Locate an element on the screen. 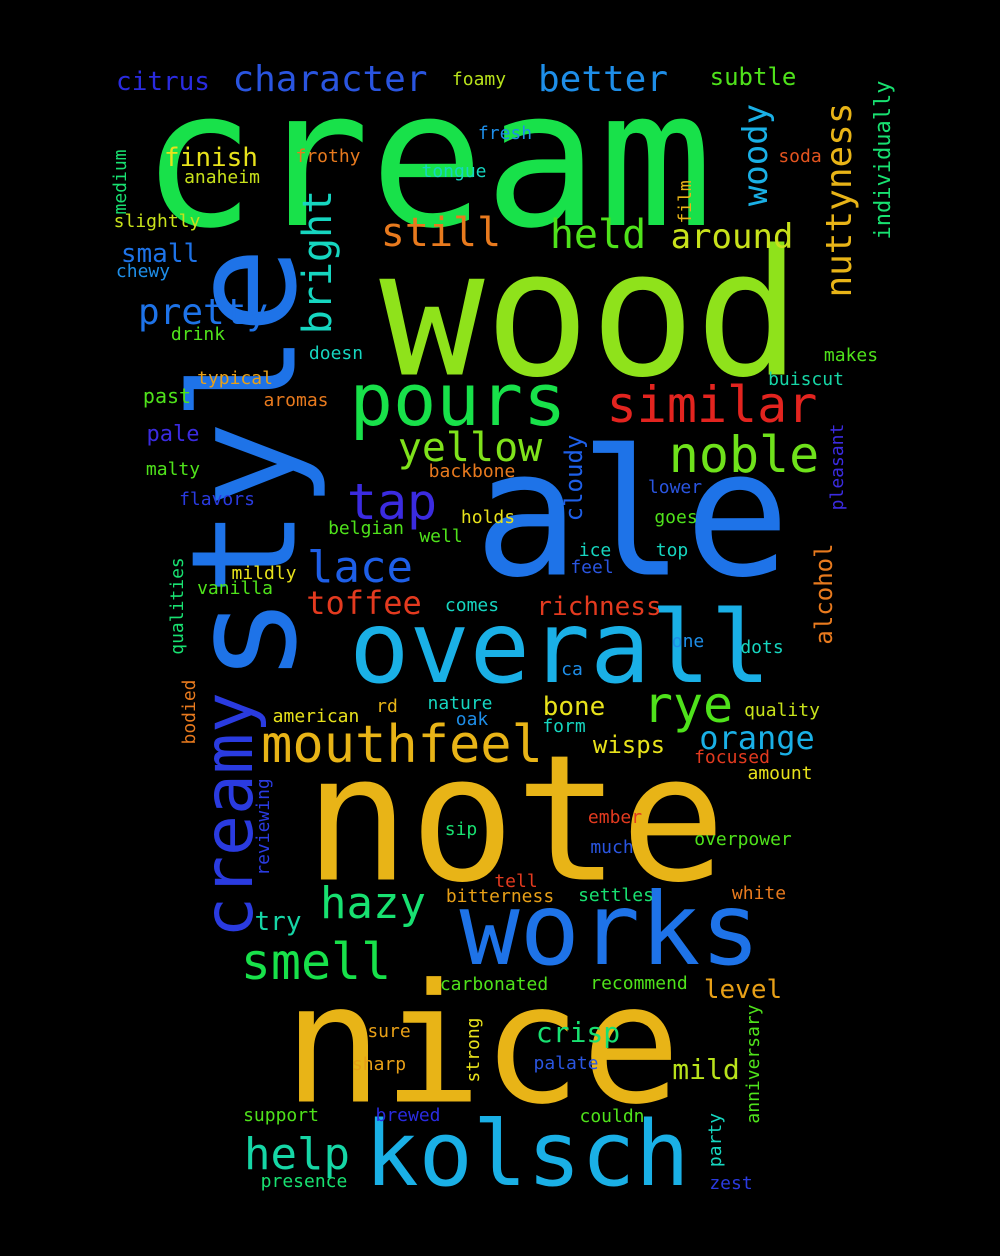  word-white: white is located at coordinates (759, 893).